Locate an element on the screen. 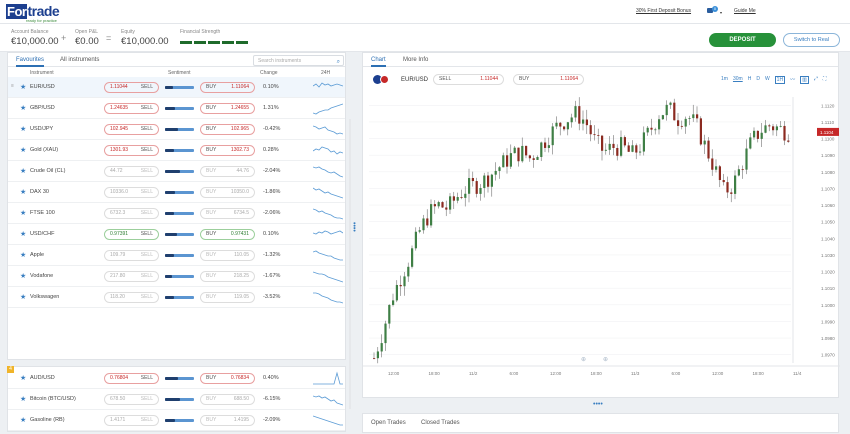  tab-all-instruments: All instruments is located at coordinates (80, 60).